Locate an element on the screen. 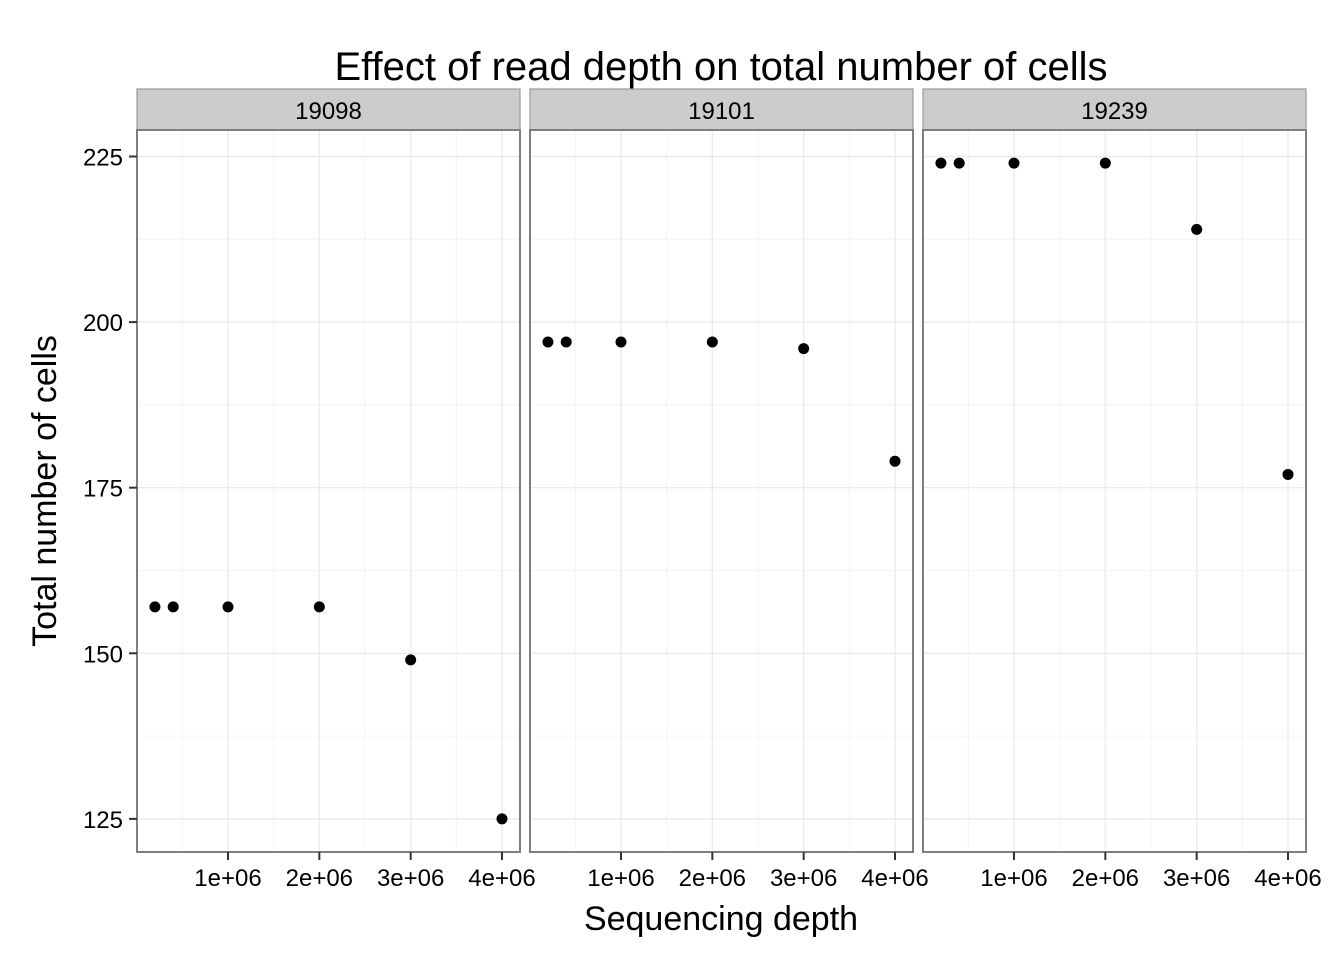 The width and height of the screenshot is (1344, 960). x-axis-title: Sequencing depth is located at coordinates (721, 919).